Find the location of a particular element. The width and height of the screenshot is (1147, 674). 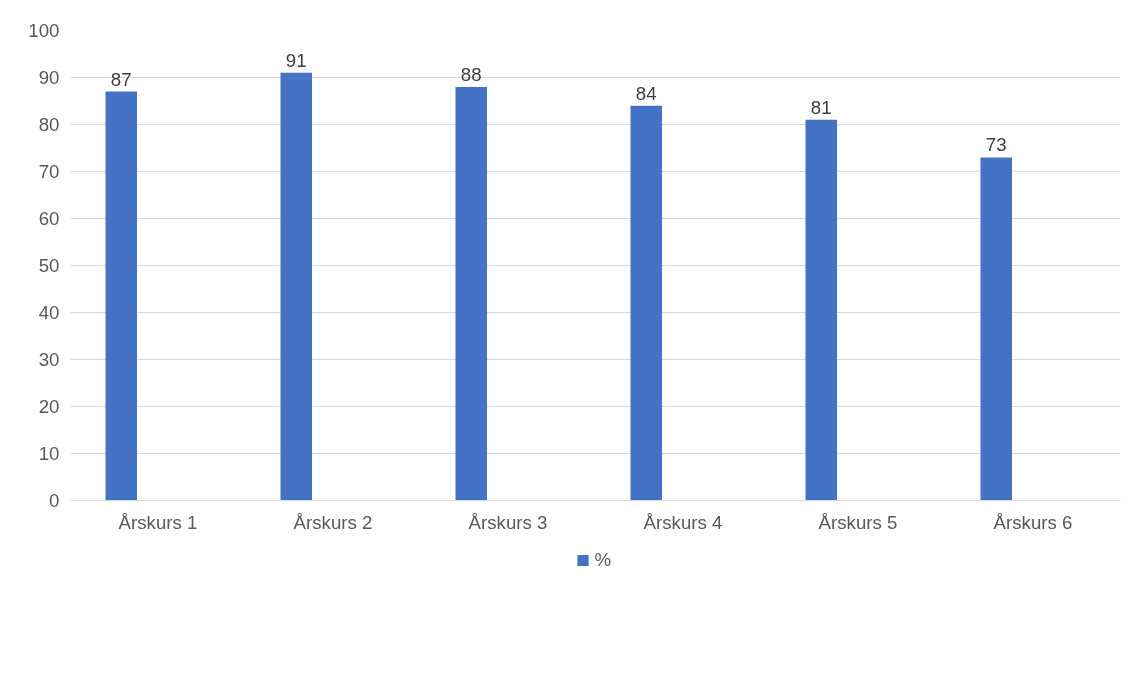

y-tick-label: 0 is located at coordinates (54, 500).